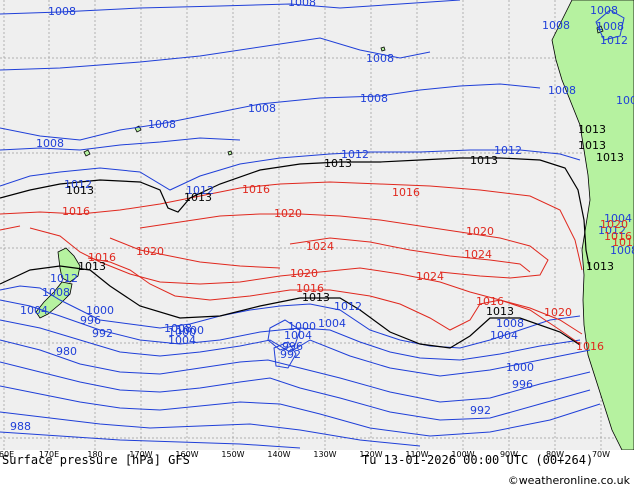 This screenshot has height=490, width=634. What do you see at coordinates (463, 454) in the screenshot?
I see `longitude-label: 100W` at bounding box center [463, 454].